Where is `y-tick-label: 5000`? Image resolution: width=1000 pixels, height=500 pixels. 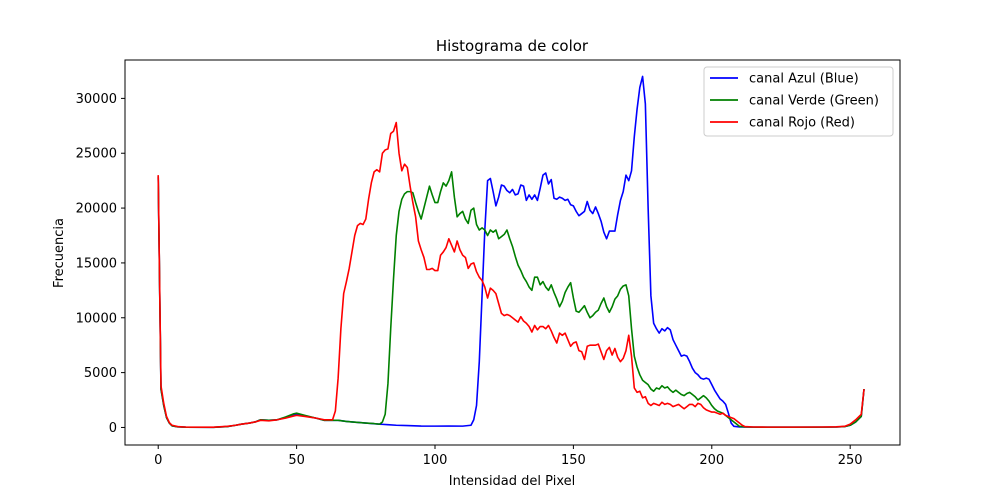
y-tick-label: 5000 is located at coordinates (100, 373).